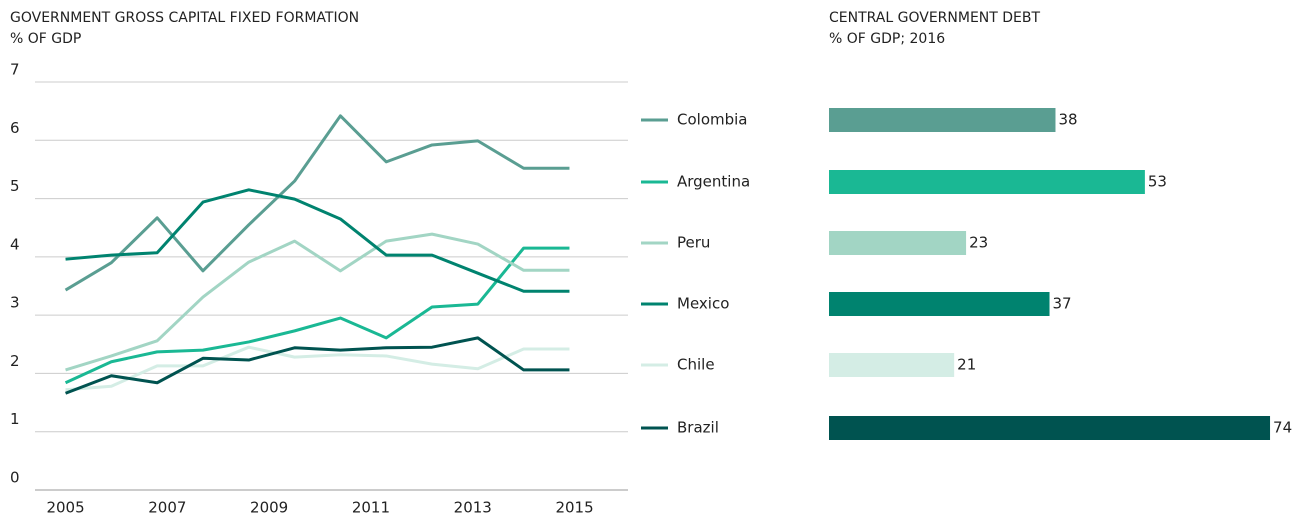  I want to click on x-tick-label: 2009, so click(269, 508).